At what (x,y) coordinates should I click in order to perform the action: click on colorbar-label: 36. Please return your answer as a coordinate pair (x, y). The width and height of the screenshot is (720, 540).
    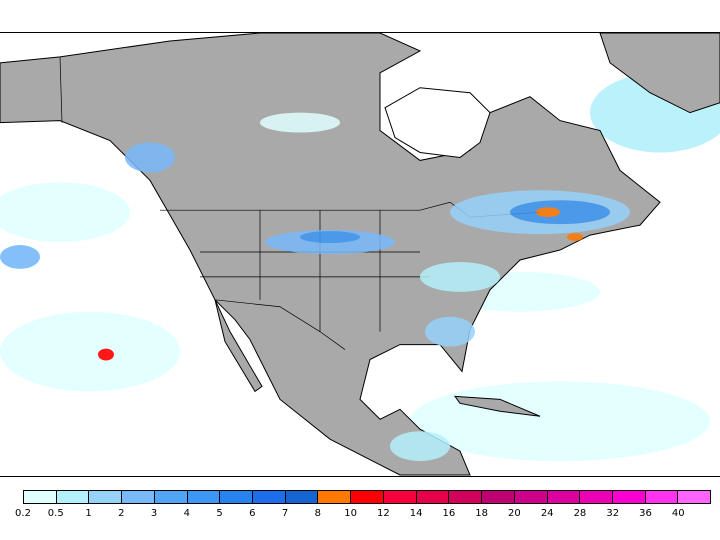
    Looking at the image, I should click on (645, 513).